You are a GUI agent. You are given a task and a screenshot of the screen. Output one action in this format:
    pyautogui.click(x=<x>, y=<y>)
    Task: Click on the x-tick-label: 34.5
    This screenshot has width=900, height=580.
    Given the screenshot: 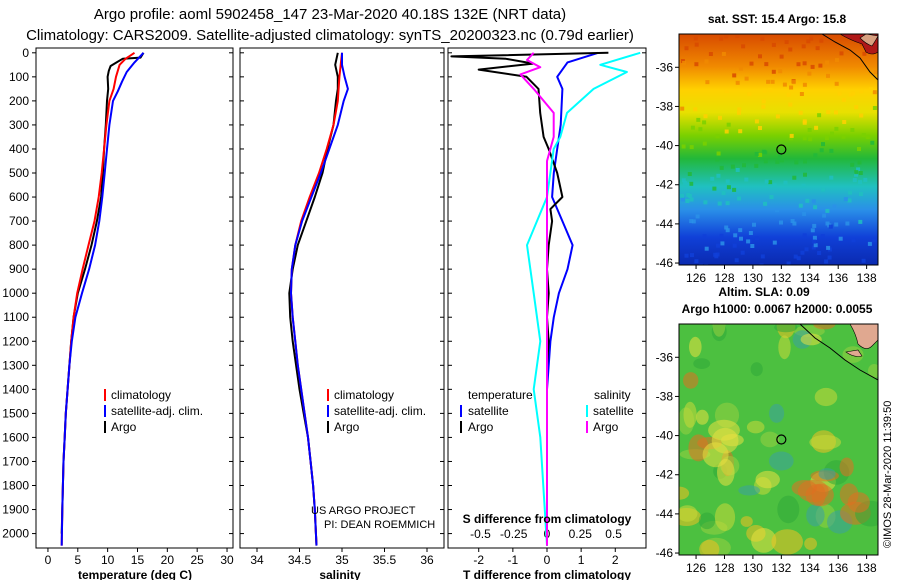 What is the action you would take?
    pyautogui.click(x=300, y=560)
    